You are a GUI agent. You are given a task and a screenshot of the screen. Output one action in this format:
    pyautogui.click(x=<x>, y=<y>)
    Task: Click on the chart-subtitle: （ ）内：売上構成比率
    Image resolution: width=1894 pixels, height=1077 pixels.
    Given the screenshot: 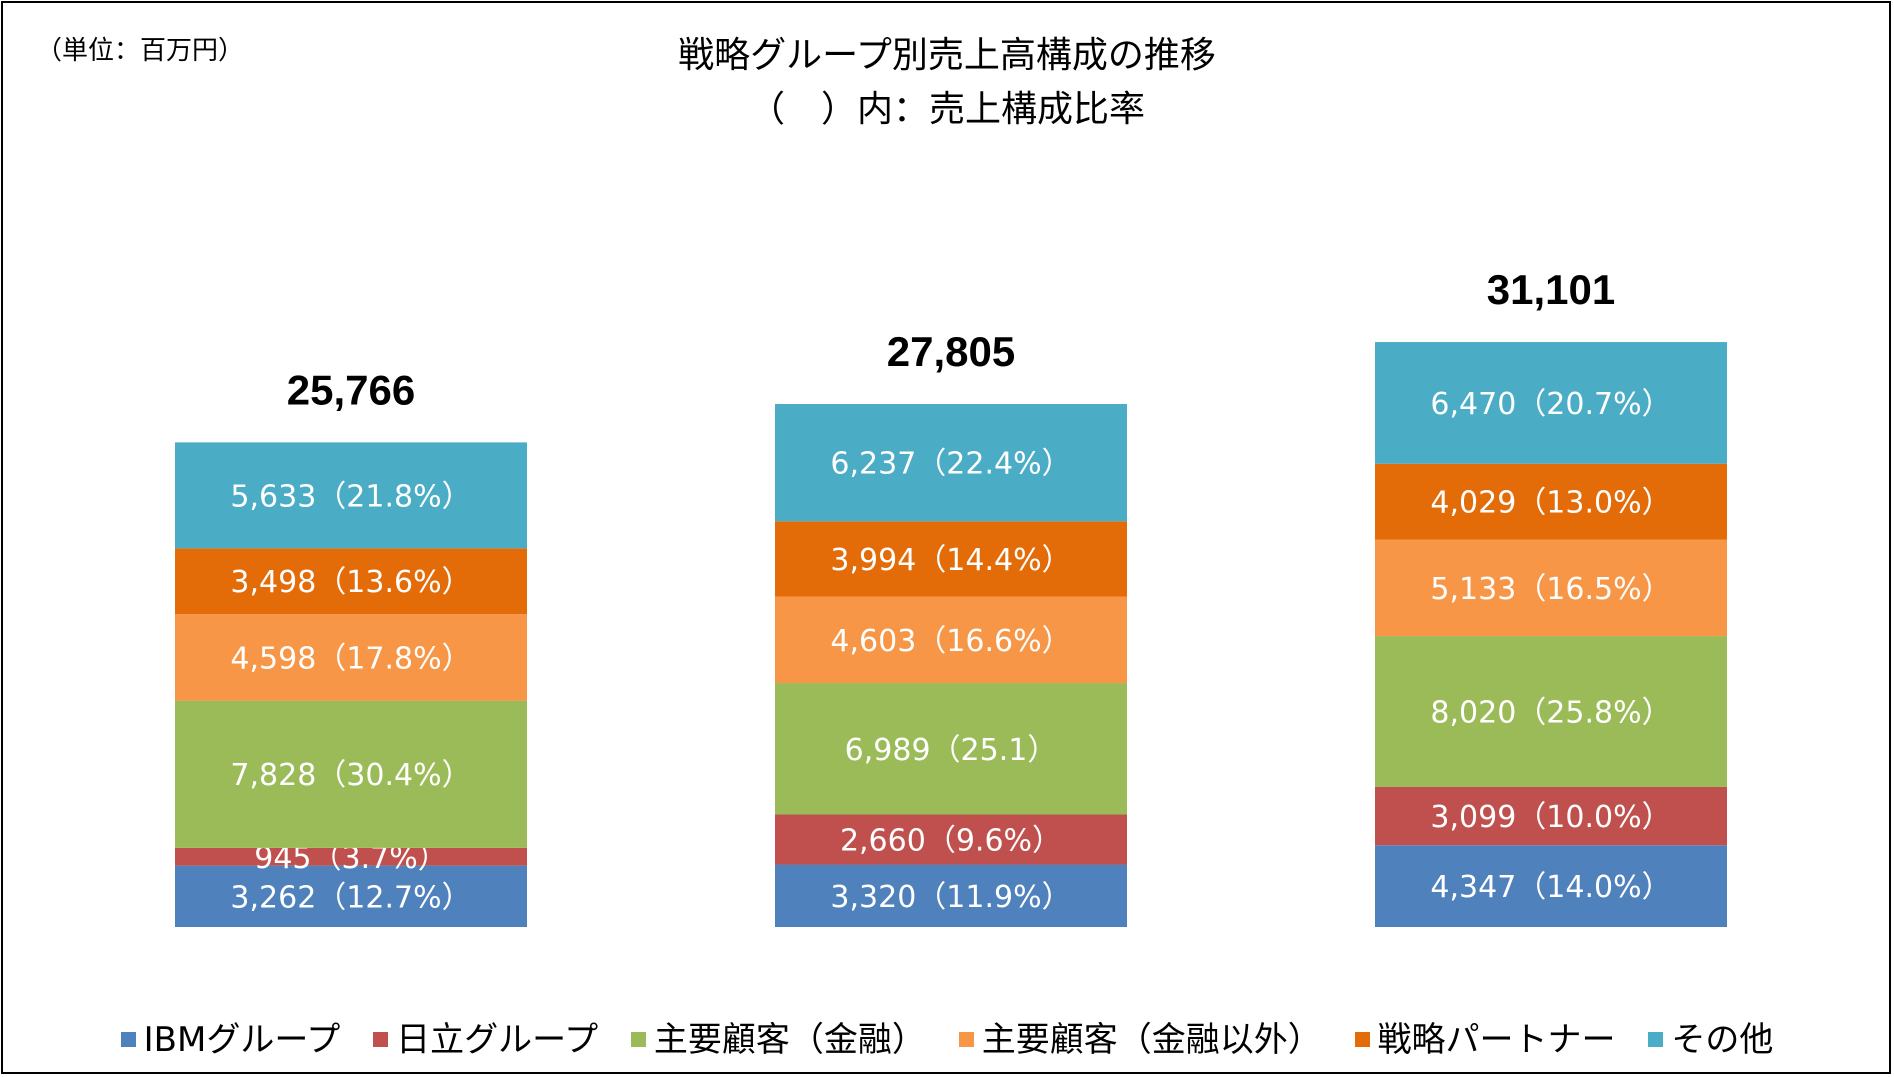 What is the action you would take?
    pyautogui.click(x=946, y=109)
    